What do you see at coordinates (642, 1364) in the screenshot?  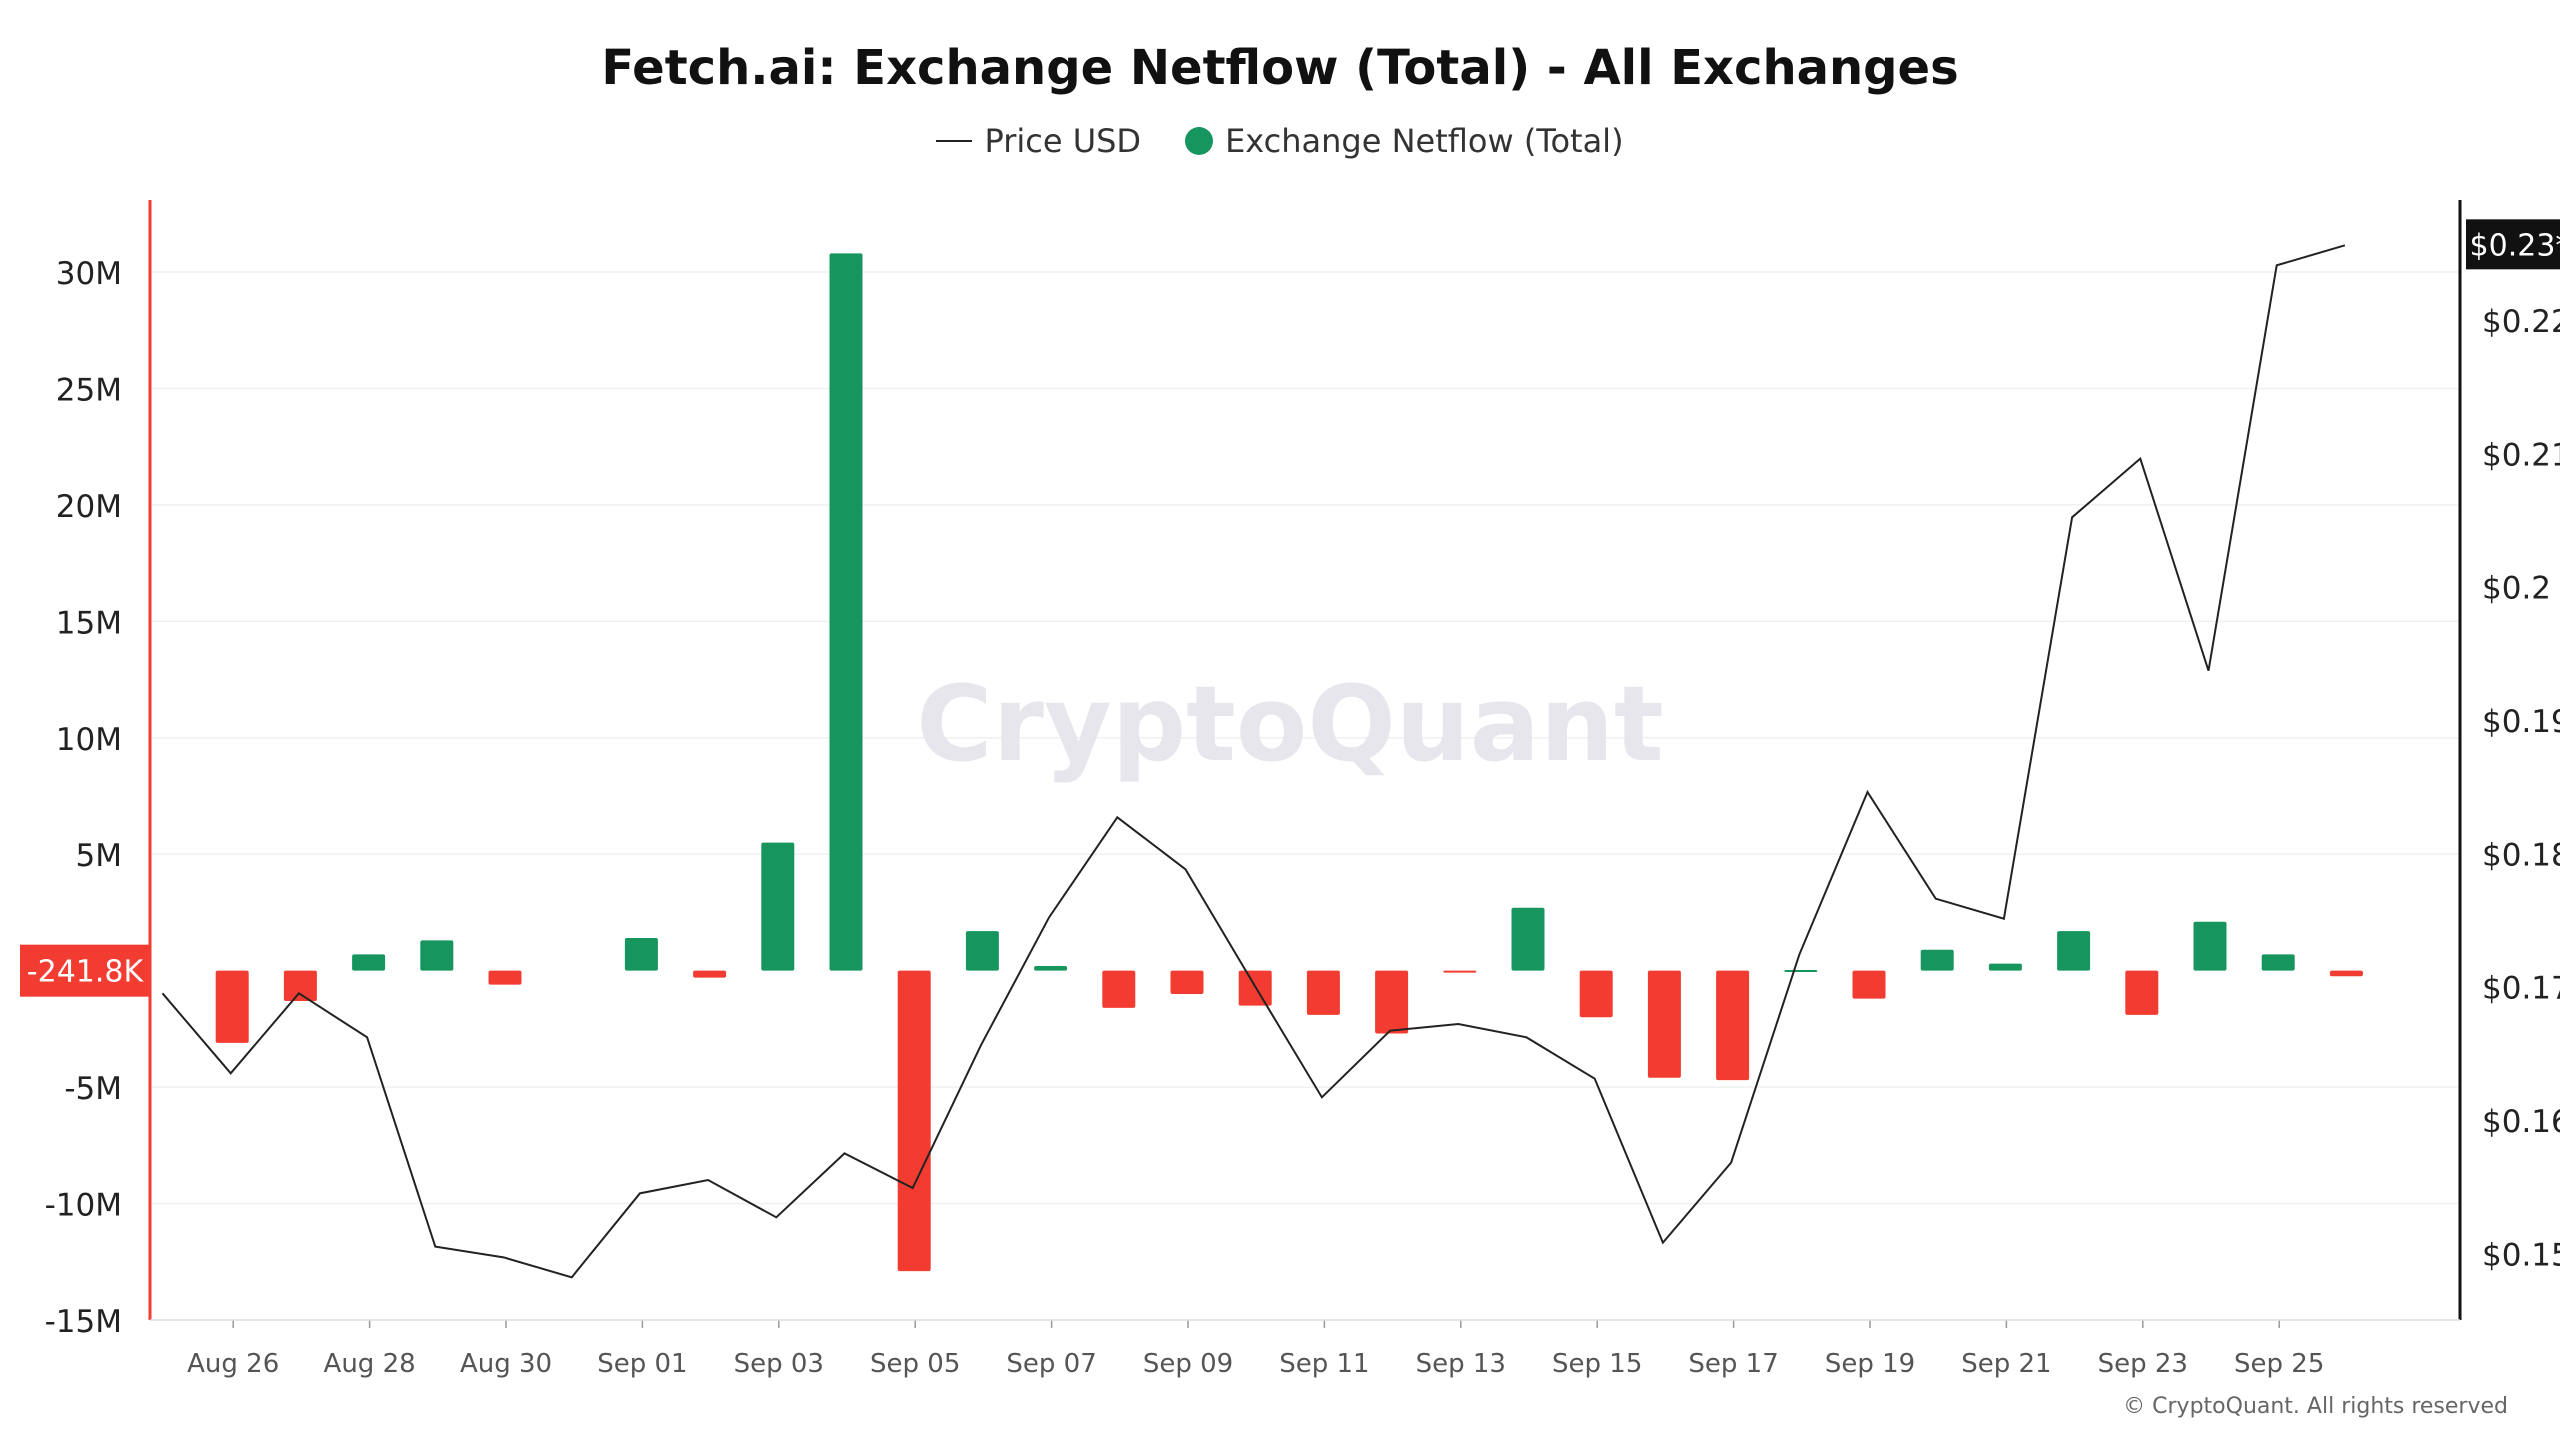 I see `x-tick-label: Sep 01` at bounding box center [642, 1364].